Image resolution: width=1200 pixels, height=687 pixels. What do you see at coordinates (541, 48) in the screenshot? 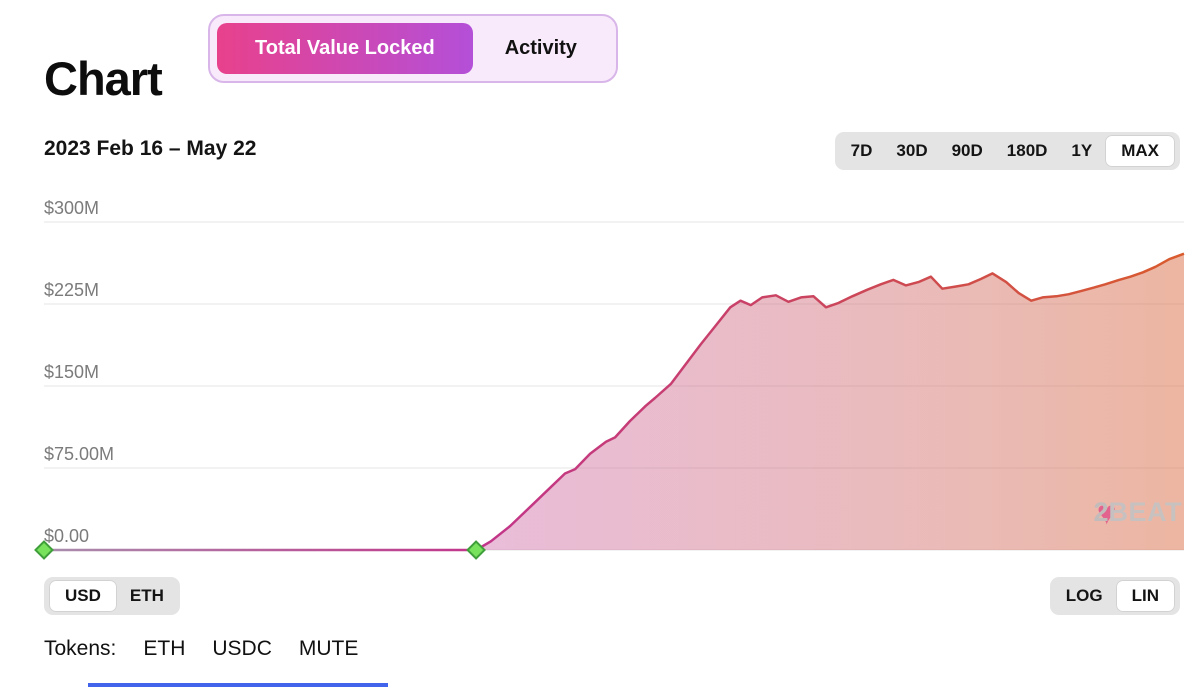
I see `tab-activity: Activity` at bounding box center [541, 48].